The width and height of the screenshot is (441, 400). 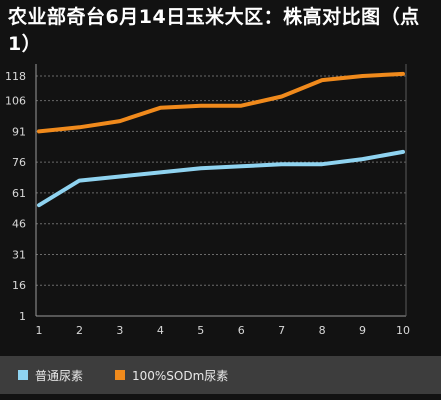 What do you see at coordinates (19, 193) in the screenshot?
I see `y-tick-label: 61` at bounding box center [19, 193].